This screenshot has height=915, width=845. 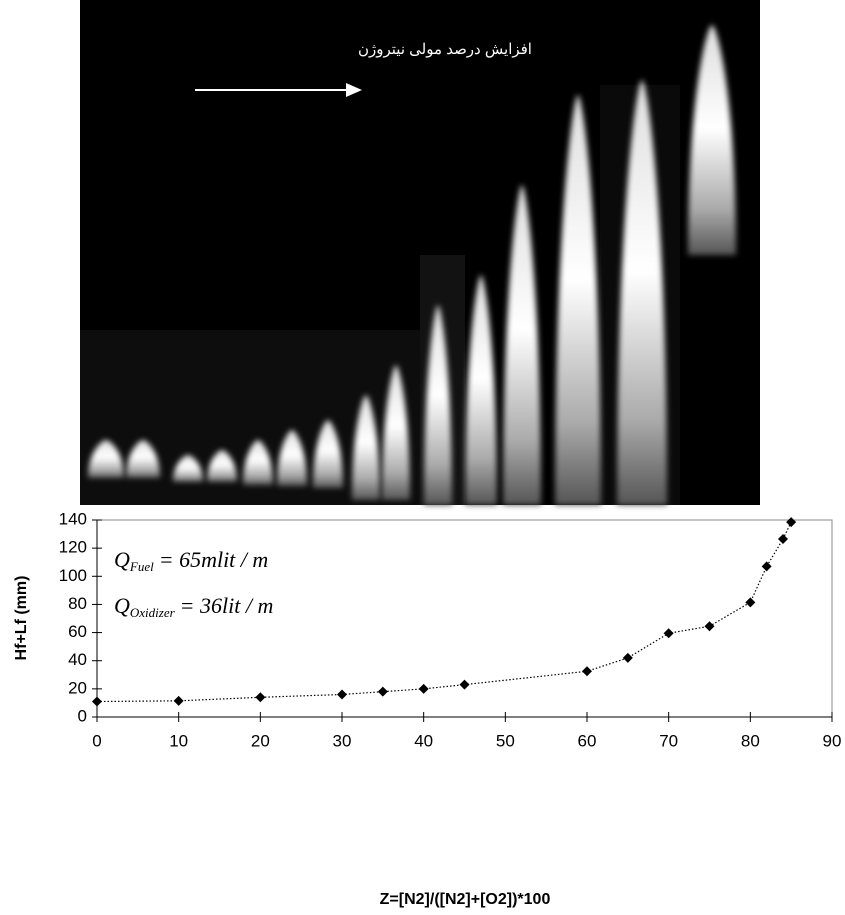 I want to click on photo-caption: افزایش درصد مولی نیتروژن, so click(x=445, y=49).